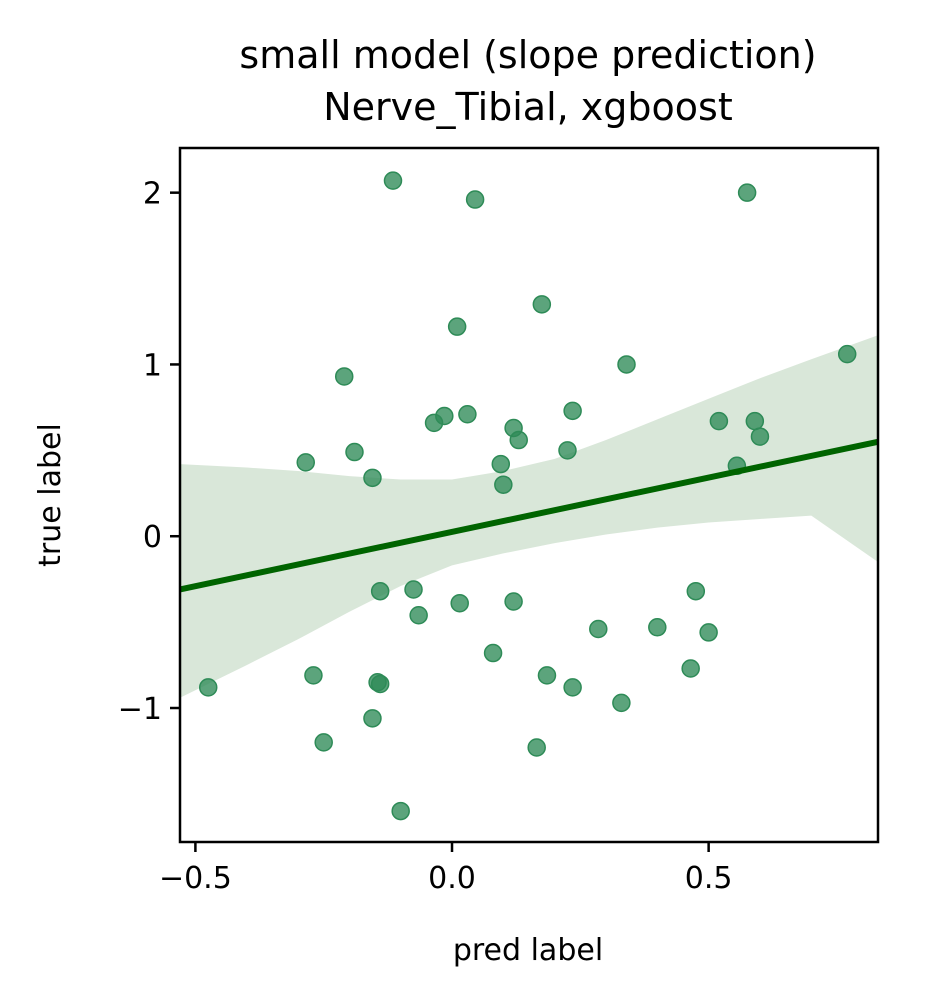  Describe the element at coordinates (50, 495) in the screenshot. I see `y-axis-label: true label` at that location.